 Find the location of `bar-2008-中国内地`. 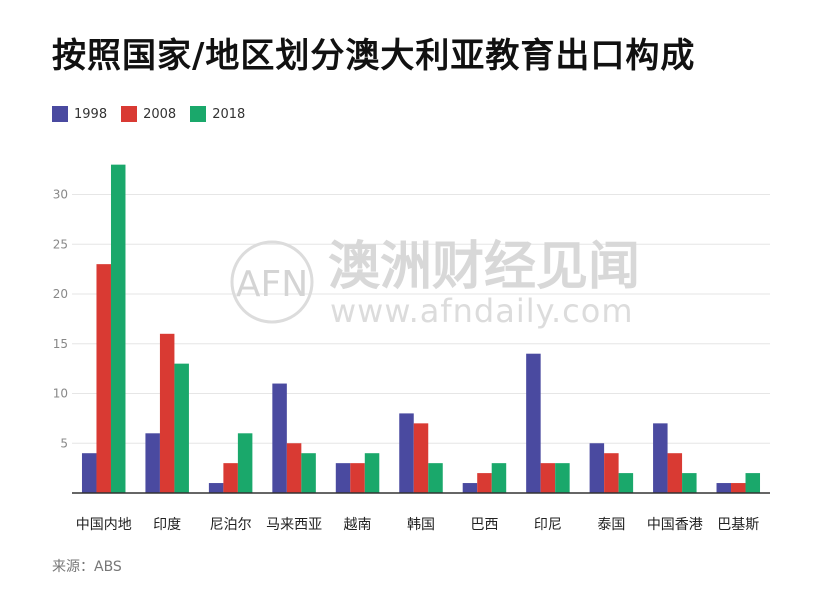

bar-2008-中国内地 is located at coordinates (103, 378).